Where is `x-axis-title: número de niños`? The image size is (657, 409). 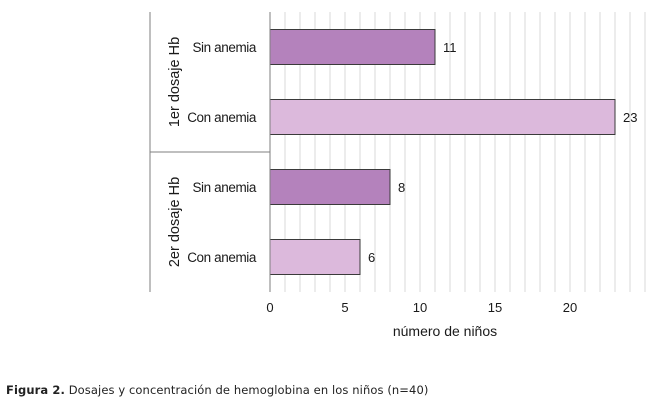 x-axis-title: número de niños is located at coordinates (445, 331).